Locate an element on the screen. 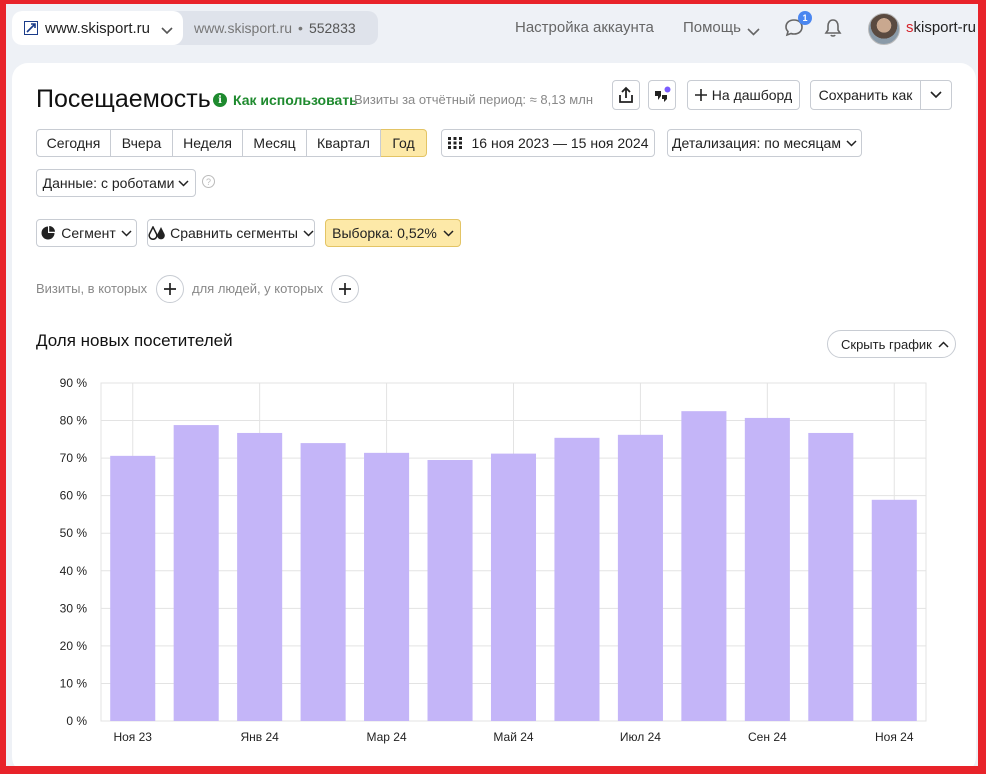 This screenshot has height=774, width=986. bar-Дек-23 is located at coordinates (196, 573).